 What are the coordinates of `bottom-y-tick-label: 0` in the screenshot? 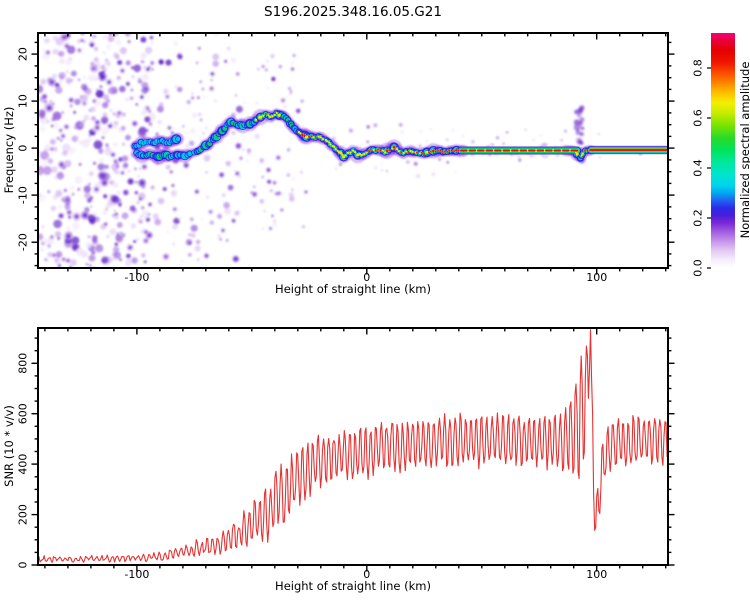 It's located at (23, 565).